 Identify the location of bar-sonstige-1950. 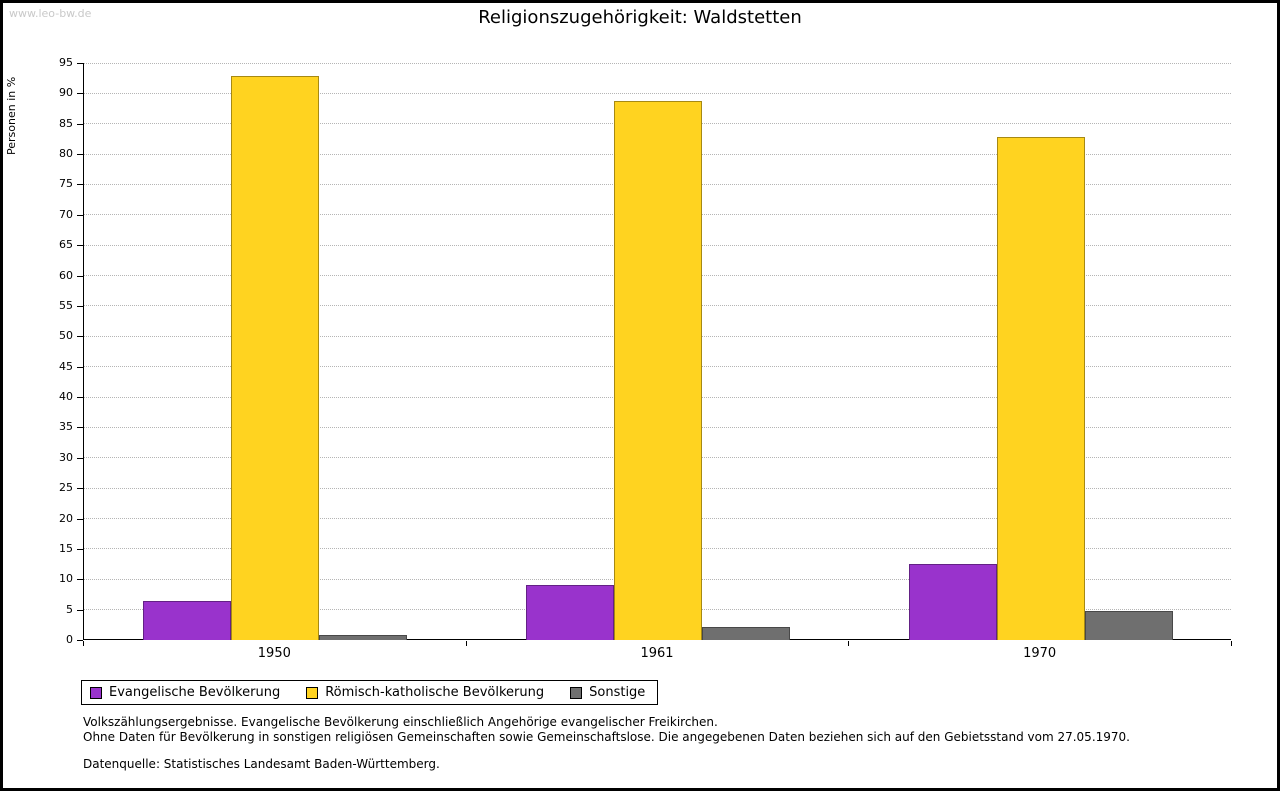
(363, 637).